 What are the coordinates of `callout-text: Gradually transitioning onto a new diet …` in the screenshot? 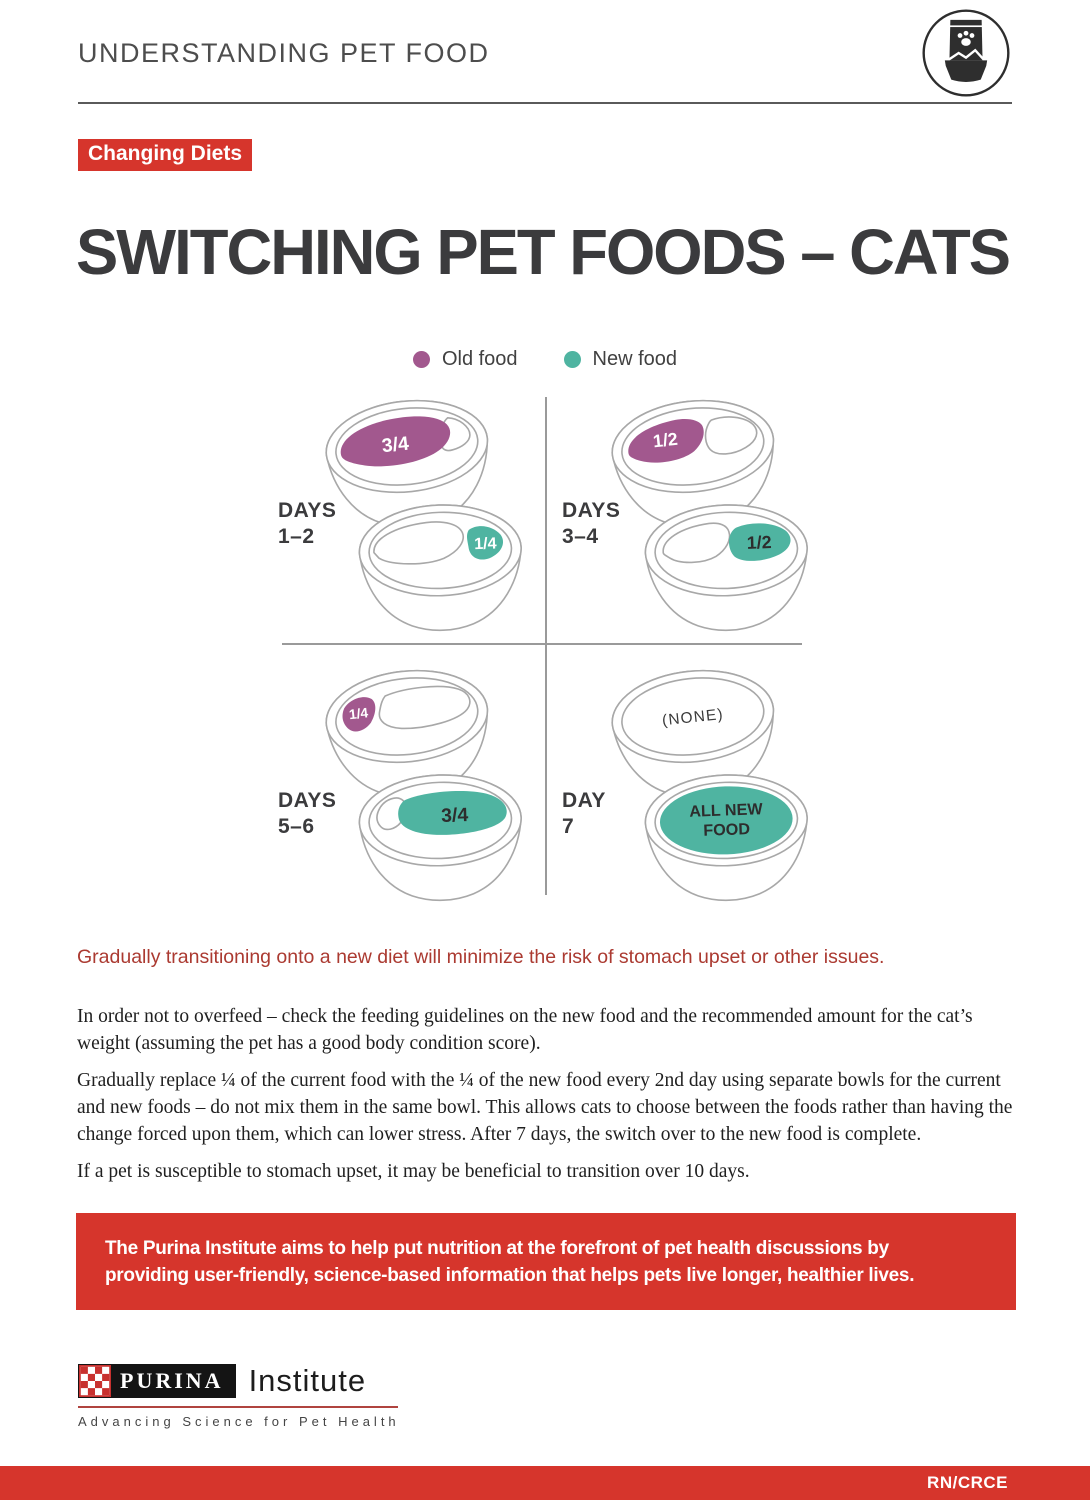 It's located at (481, 957).